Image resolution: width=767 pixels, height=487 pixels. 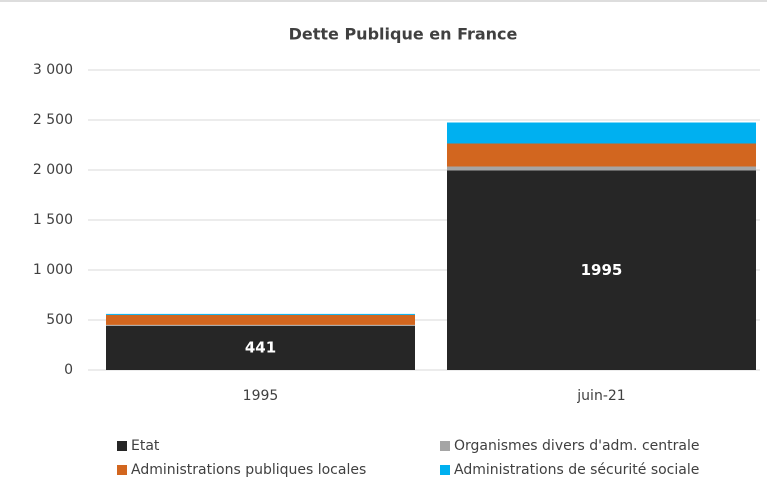 I want to click on y-tick-label: 2 500, so click(x=53, y=120).